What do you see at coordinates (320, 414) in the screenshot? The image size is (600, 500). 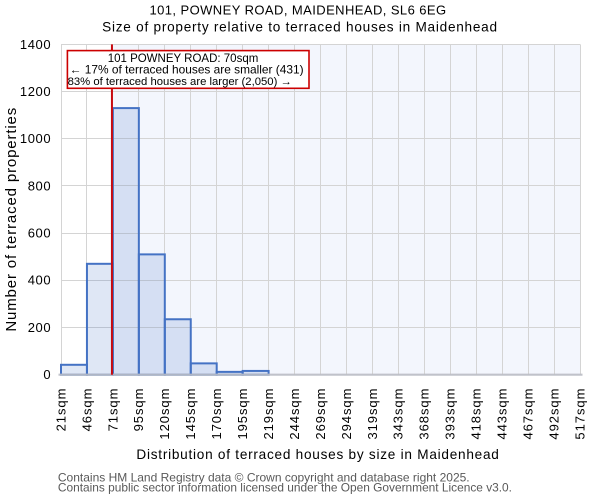 I see `svg-text: 269sqm` at bounding box center [320, 414].